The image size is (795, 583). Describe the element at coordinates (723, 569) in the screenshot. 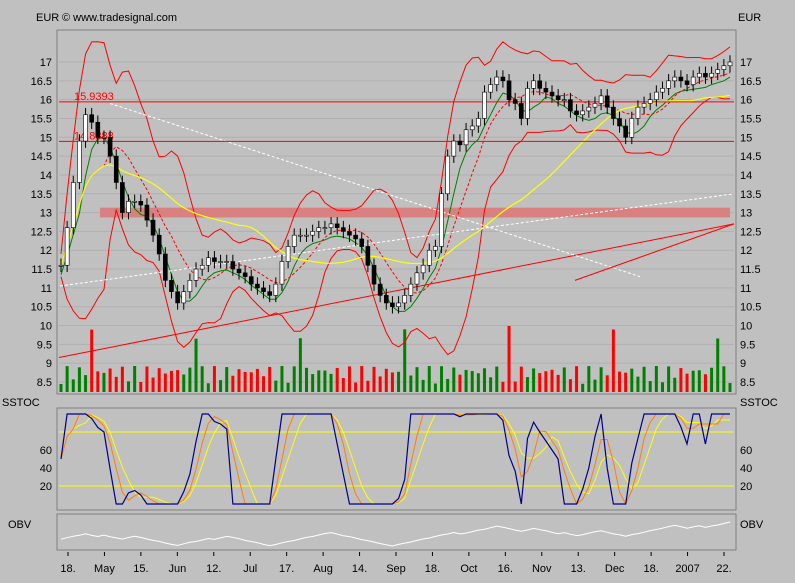

I see `x-tick-label: 22.` at that location.